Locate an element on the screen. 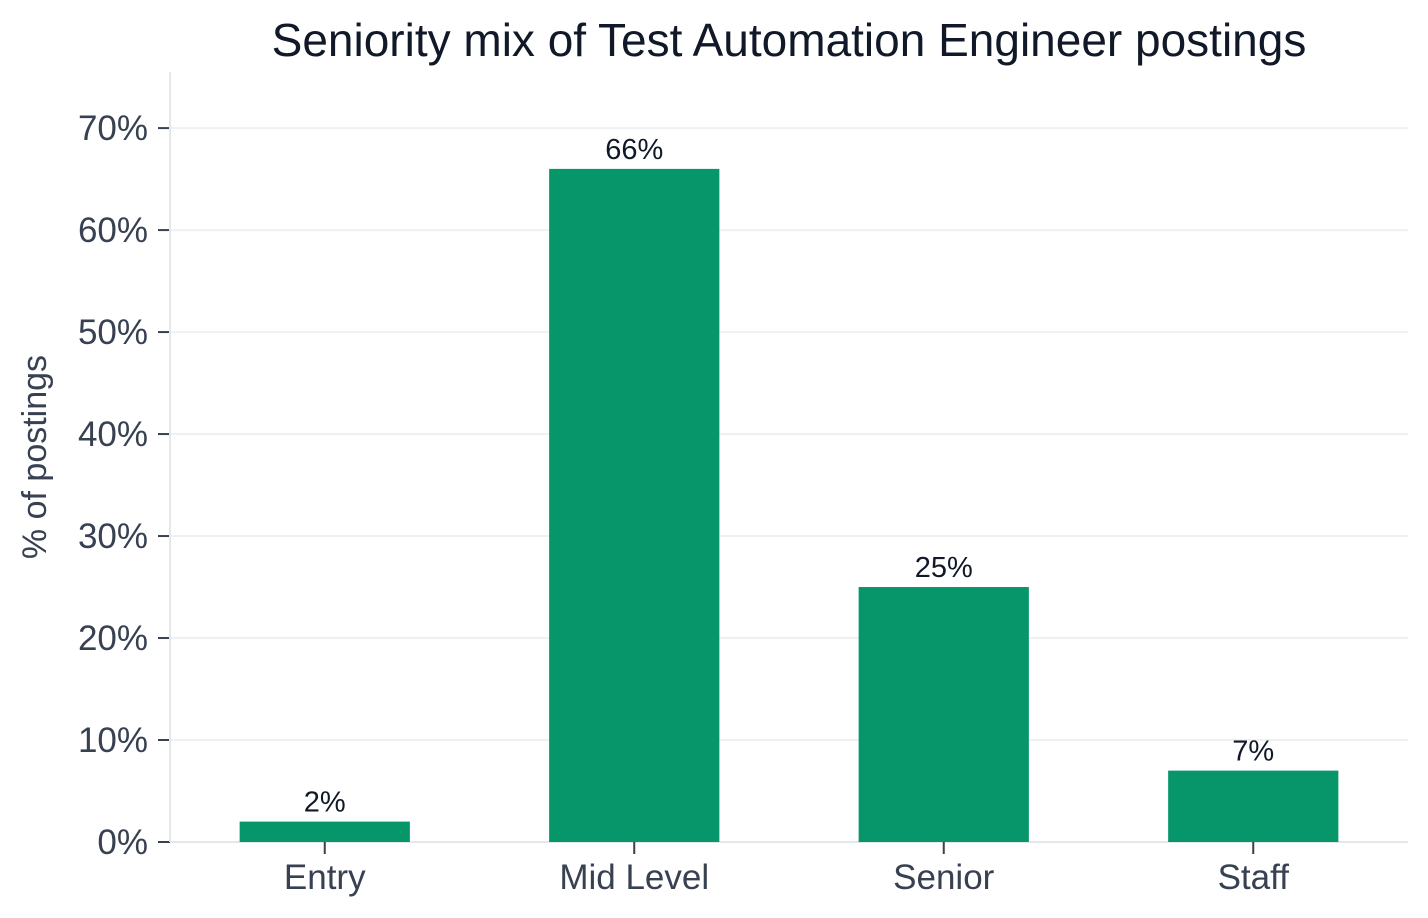 The image size is (1428, 918). x-tick-label: Entry is located at coordinates (325, 877).